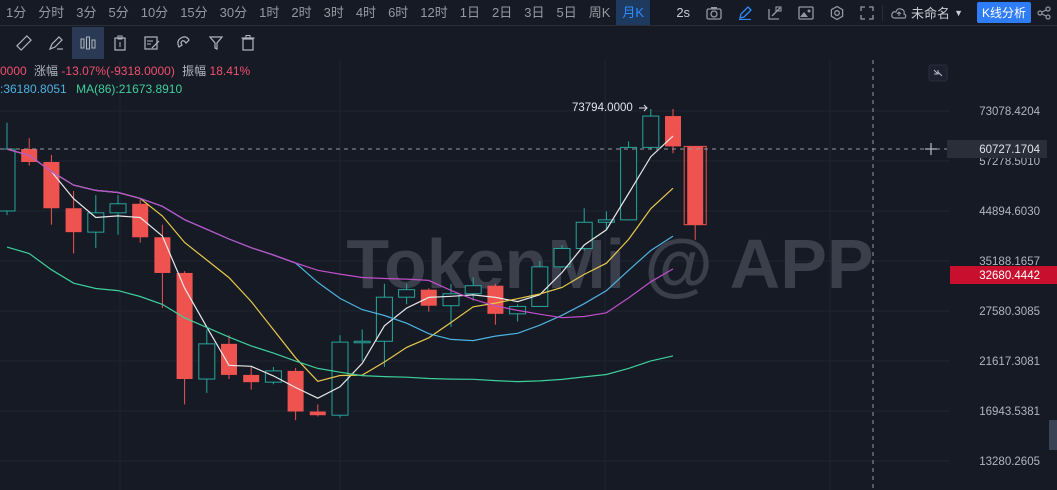 This screenshot has height=490, width=1057. Describe the element at coordinates (233, 12) in the screenshot. I see `timeframe-6: 30分` at that location.